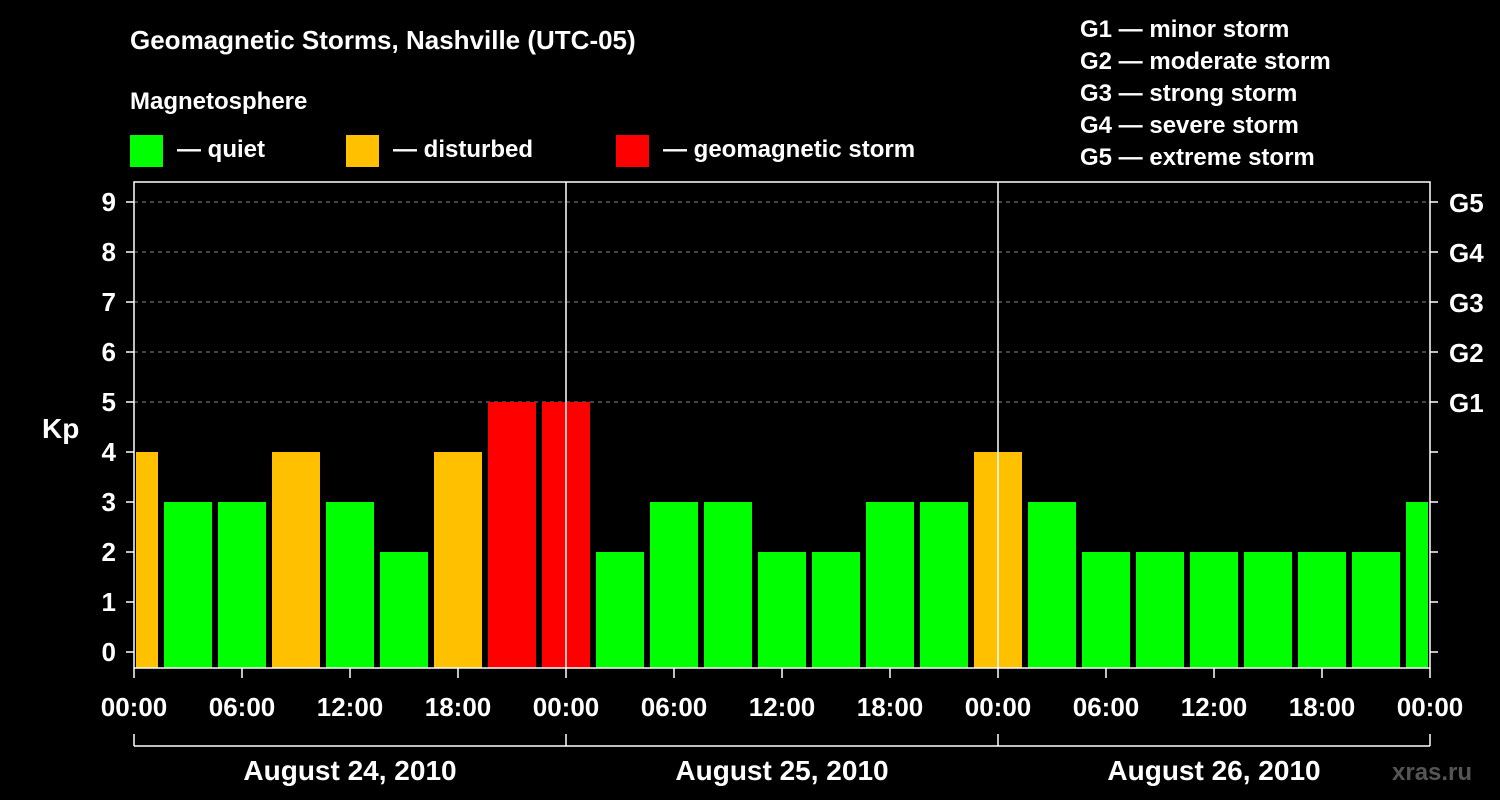  I want to click on legend-swatch-storm, so click(632, 151).